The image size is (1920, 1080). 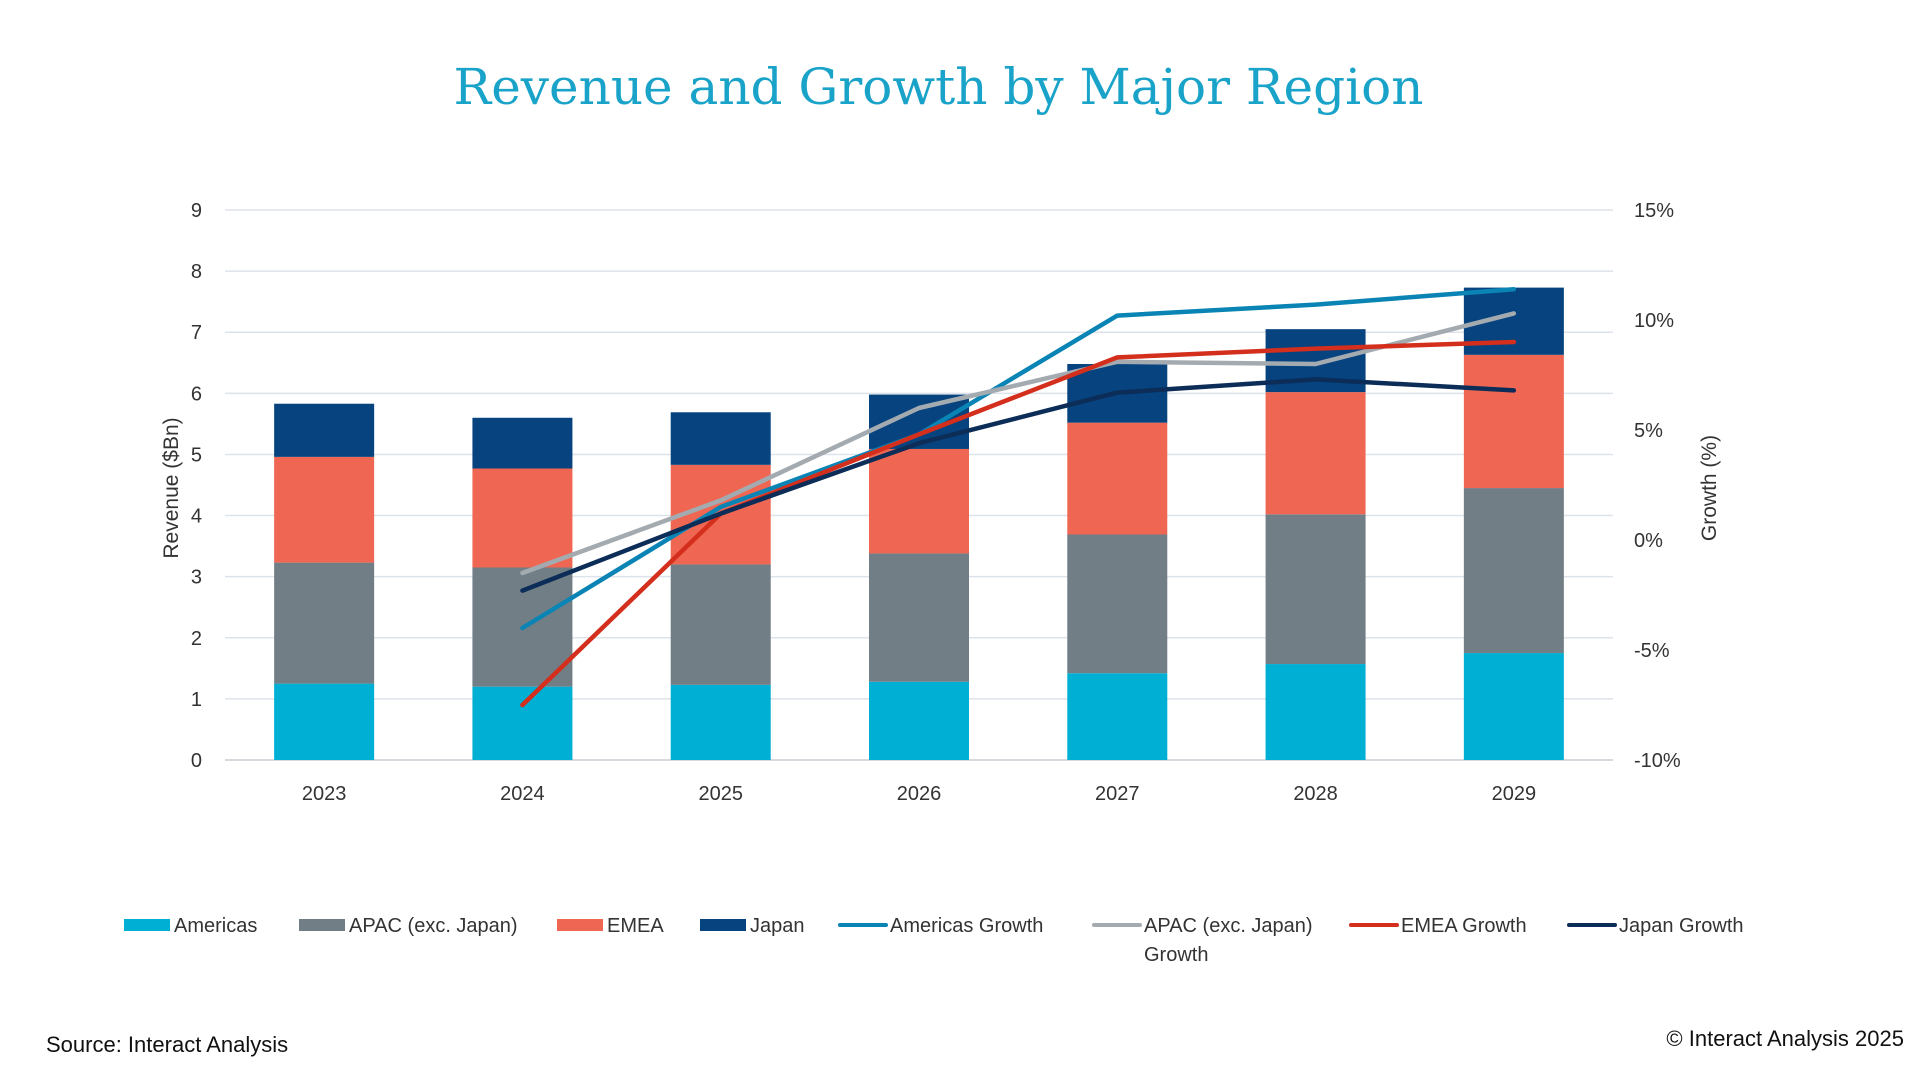 What do you see at coordinates (196, 517) in the screenshot?
I see `y-tick-label: 4` at bounding box center [196, 517].